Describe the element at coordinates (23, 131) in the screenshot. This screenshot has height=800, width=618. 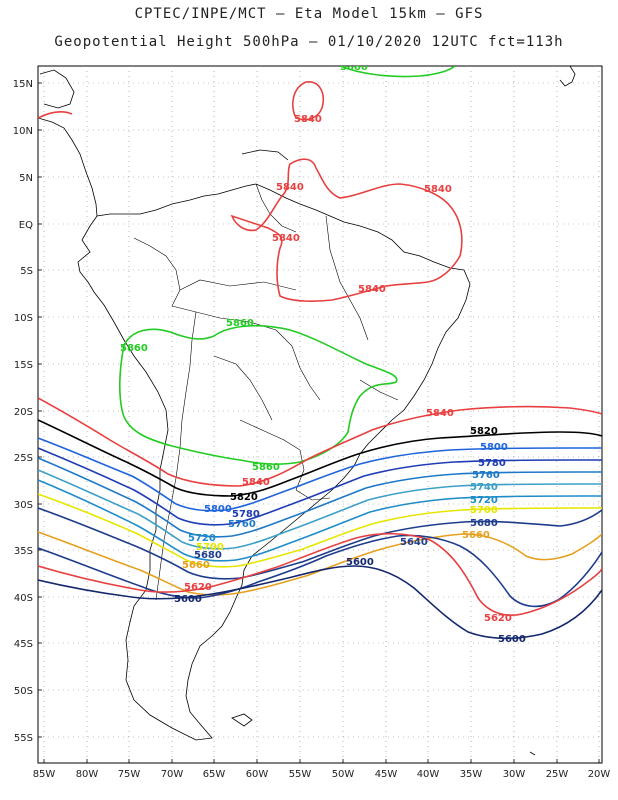
I see `lat-tick-label: 10N` at that location.